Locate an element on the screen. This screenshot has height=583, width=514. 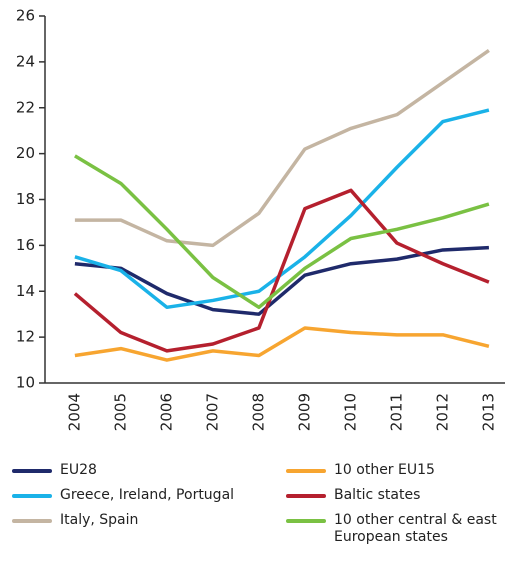
x-tick-label: 2005 is located at coordinates (120, 412).